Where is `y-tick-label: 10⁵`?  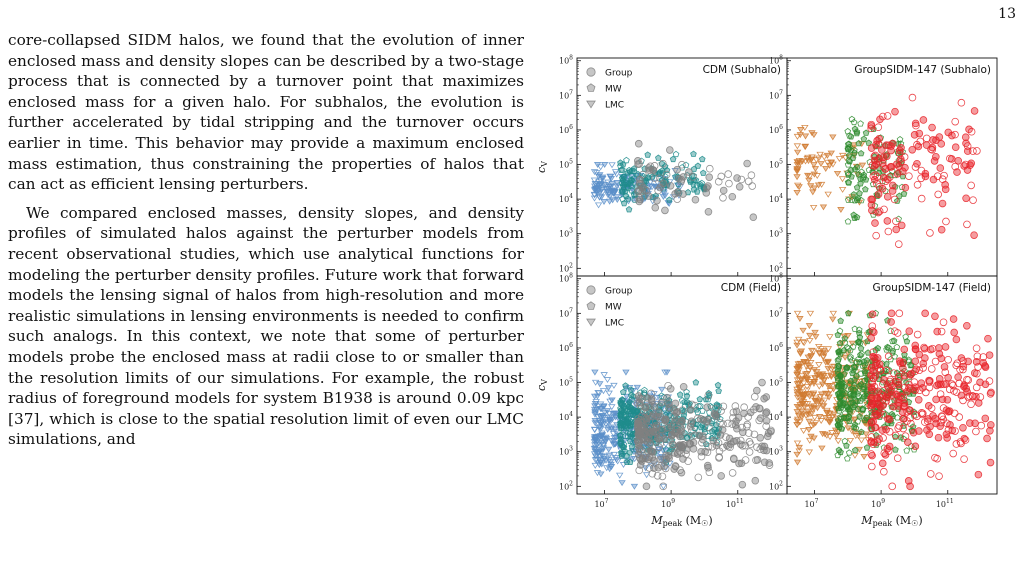
y-tick-label: 10⁵ is located at coordinates (776, 382).